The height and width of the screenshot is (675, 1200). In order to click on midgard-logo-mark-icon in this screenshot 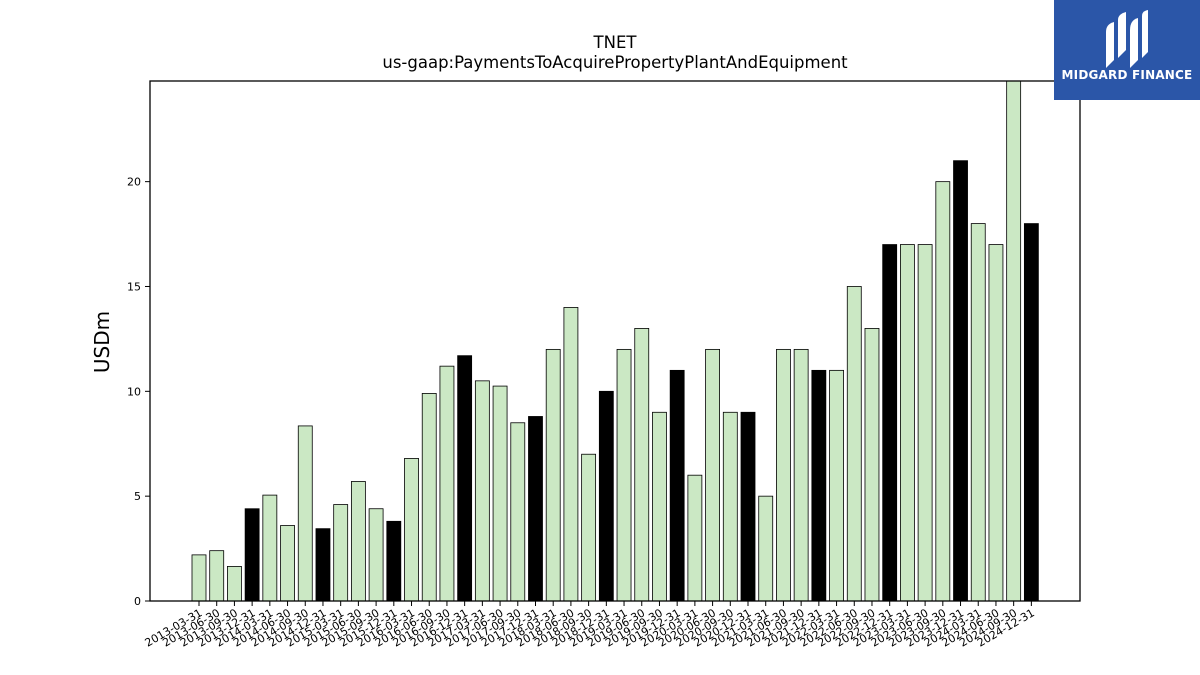, I will do `click(1127, 39)`.